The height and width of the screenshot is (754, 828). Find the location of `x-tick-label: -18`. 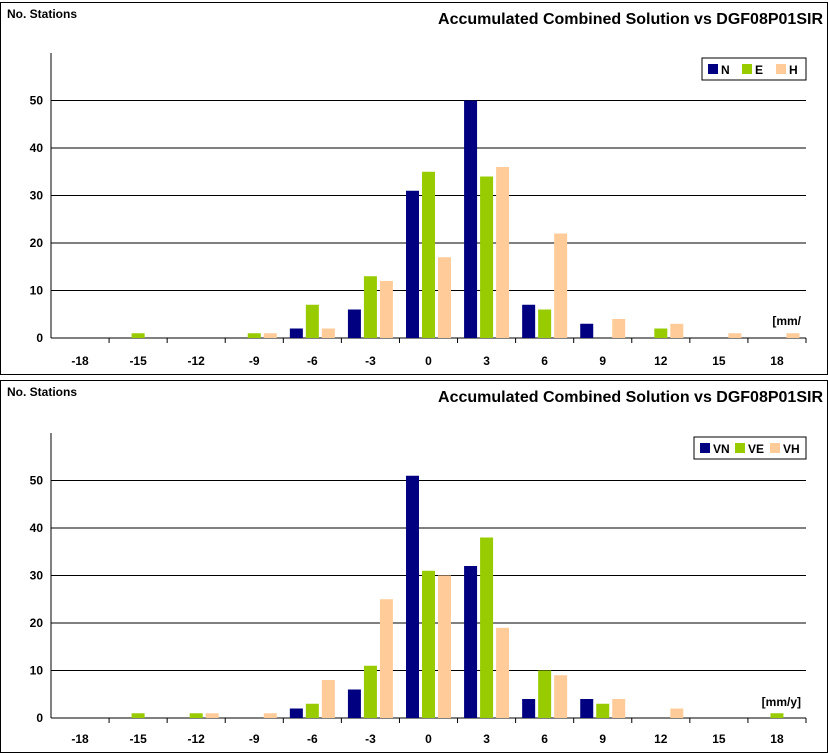

x-tick-label: -18 is located at coordinates (80, 739).